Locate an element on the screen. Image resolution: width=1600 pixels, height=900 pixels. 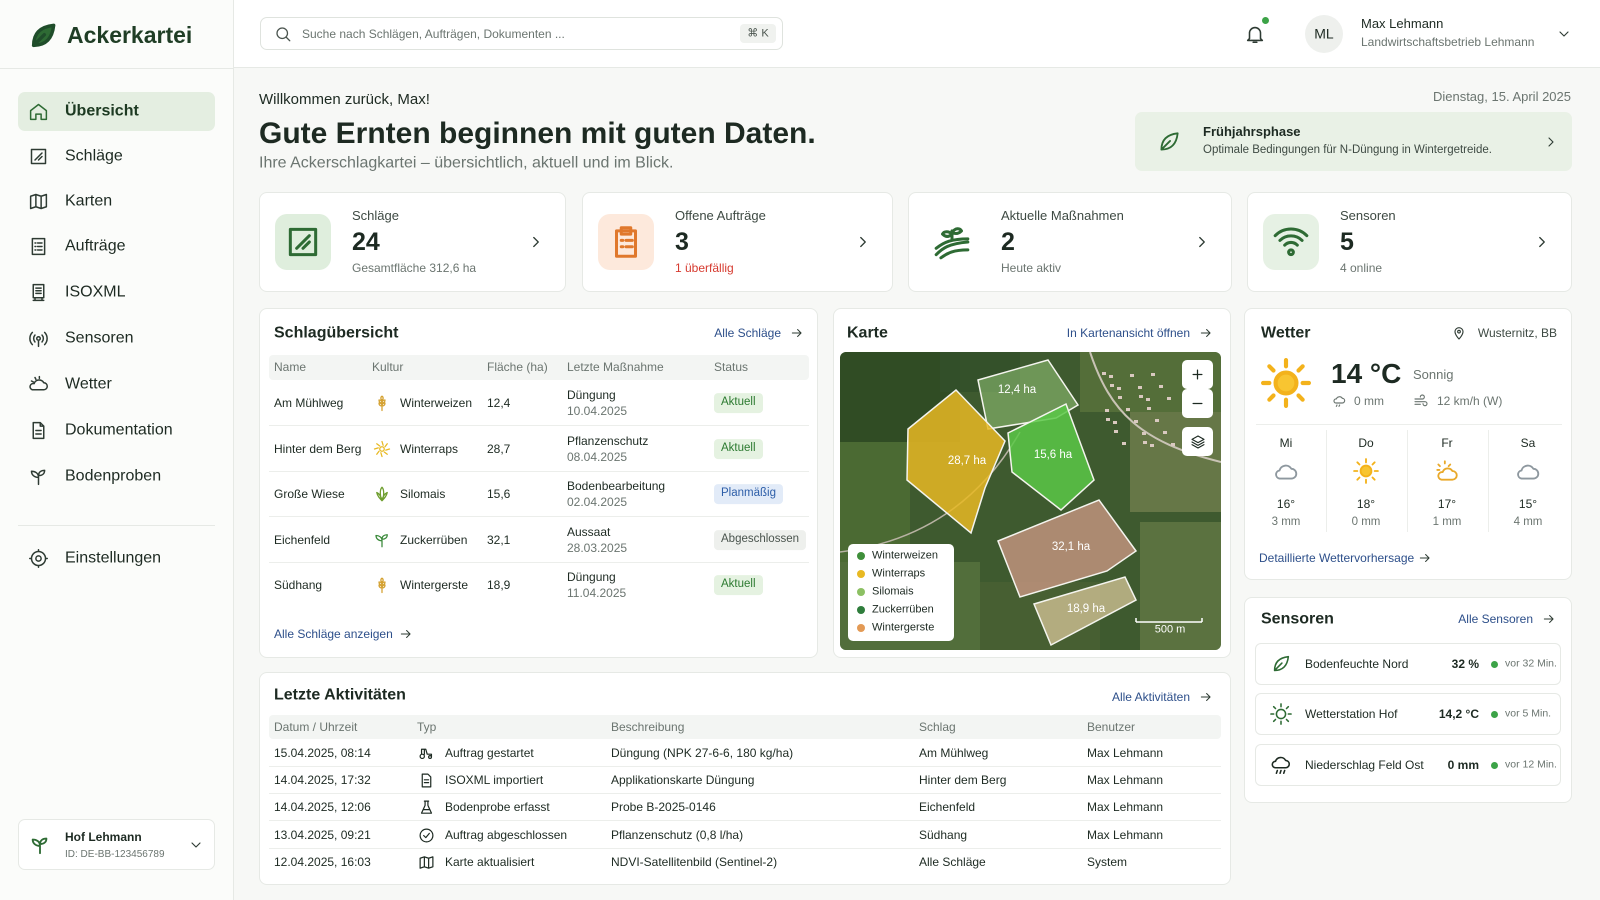
kpi-label: Sensoren is located at coordinates (1368, 216).